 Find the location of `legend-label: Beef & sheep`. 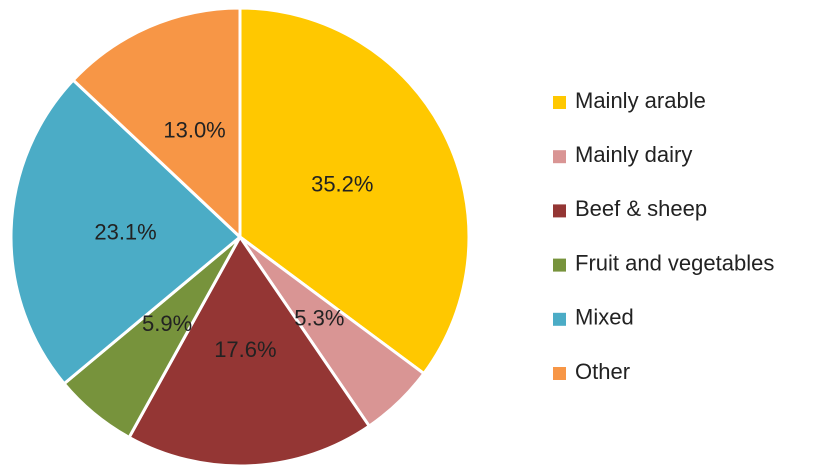

legend-label: Beef & sheep is located at coordinates (641, 208).